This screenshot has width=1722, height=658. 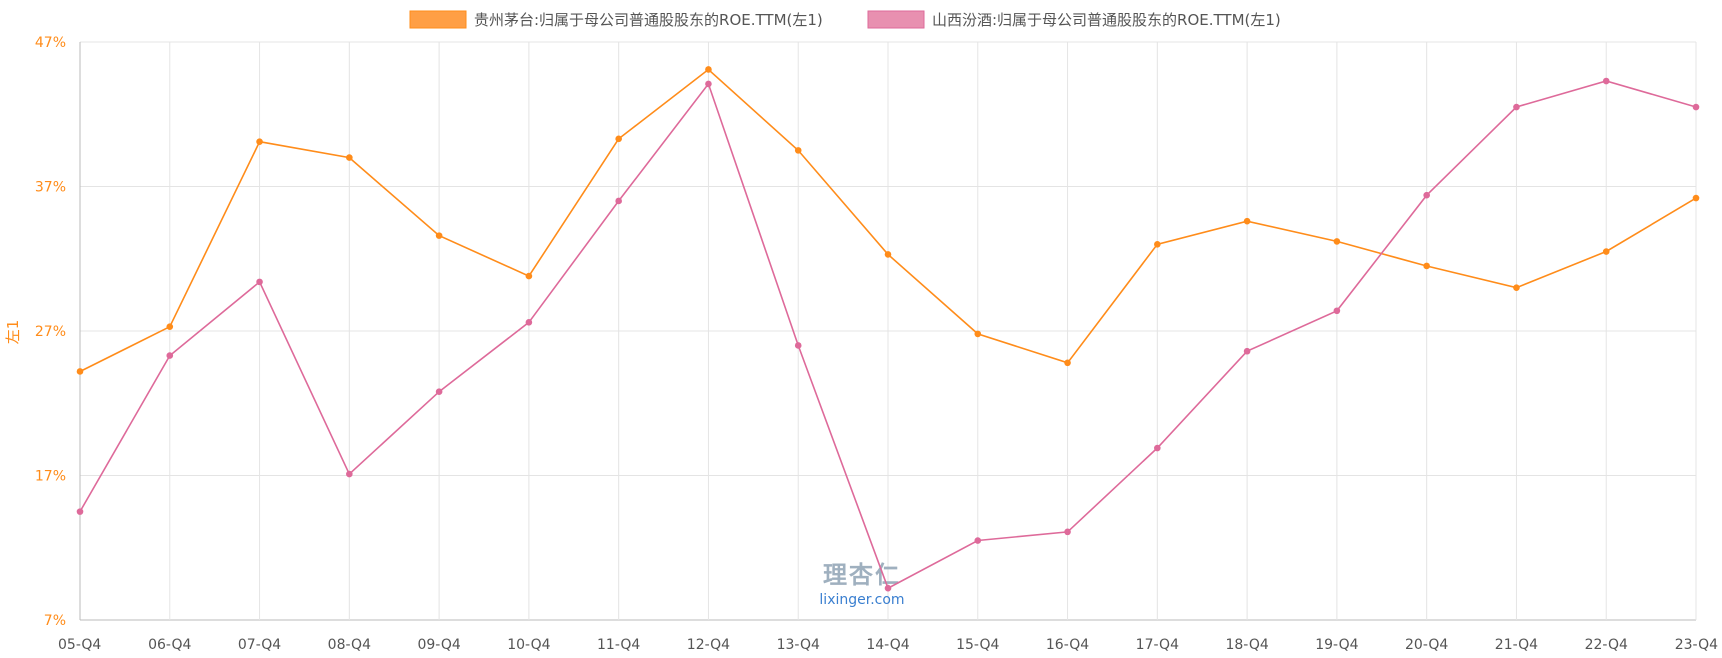 I want to click on x-tick-label: 23-Q4, so click(x=1696, y=645).